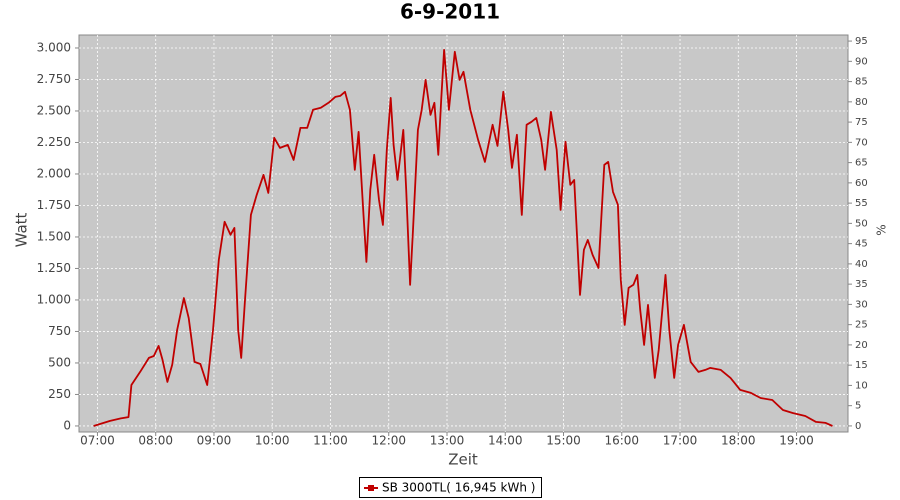 The image size is (900, 500). Describe the element at coordinates (858, 406) in the screenshot. I see `y2-tick-label: 5` at that location.